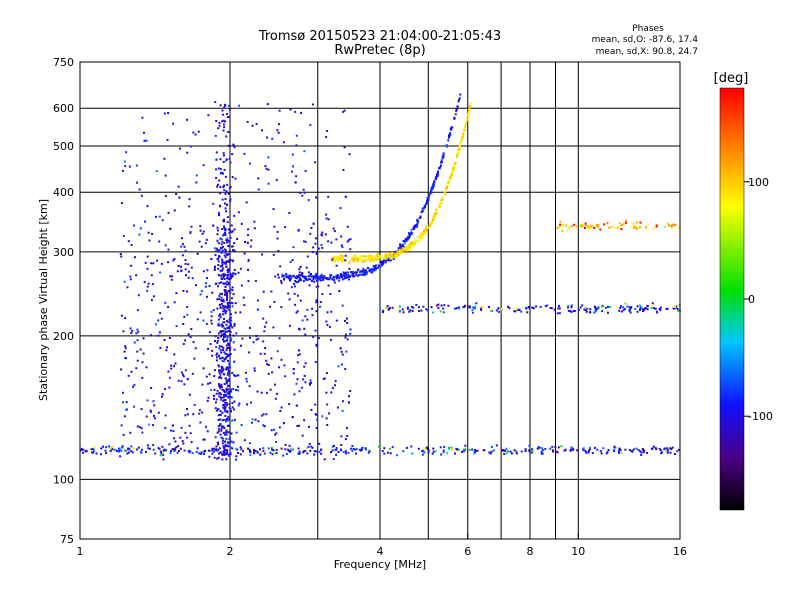  Describe the element at coordinates (647, 52) in the screenshot. I see `legend-line-x: mean, sd,X: 90.8, 24.7` at that location.